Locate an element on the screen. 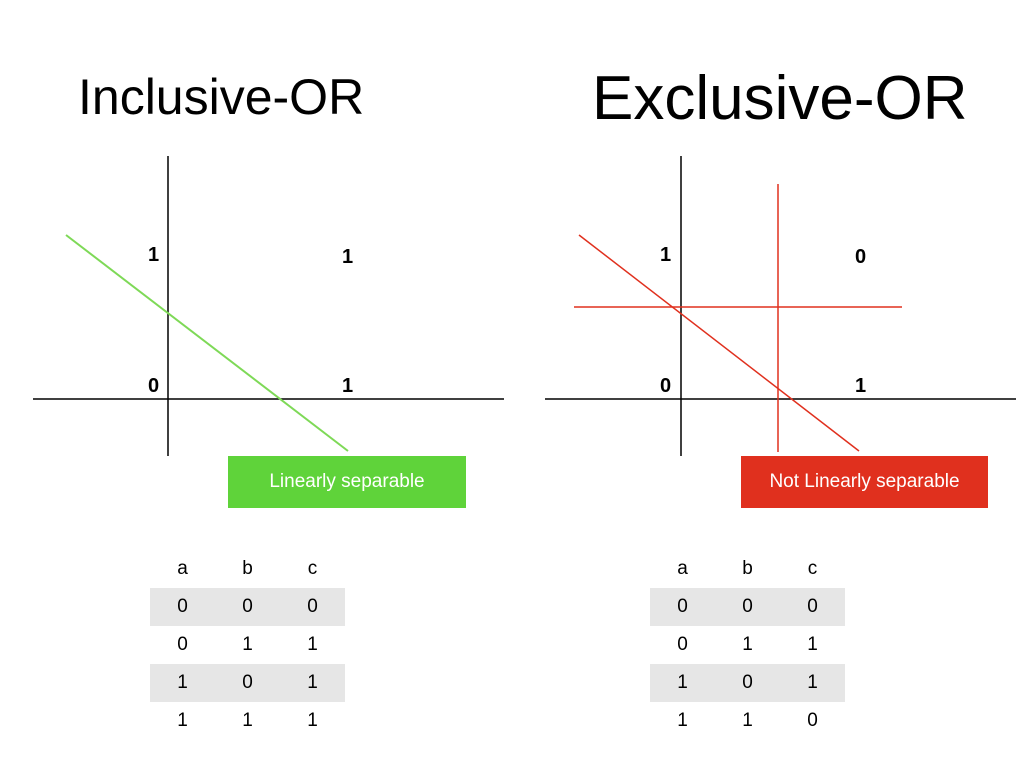  table-row: 1 1 0 is located at coordinates (747, 721).